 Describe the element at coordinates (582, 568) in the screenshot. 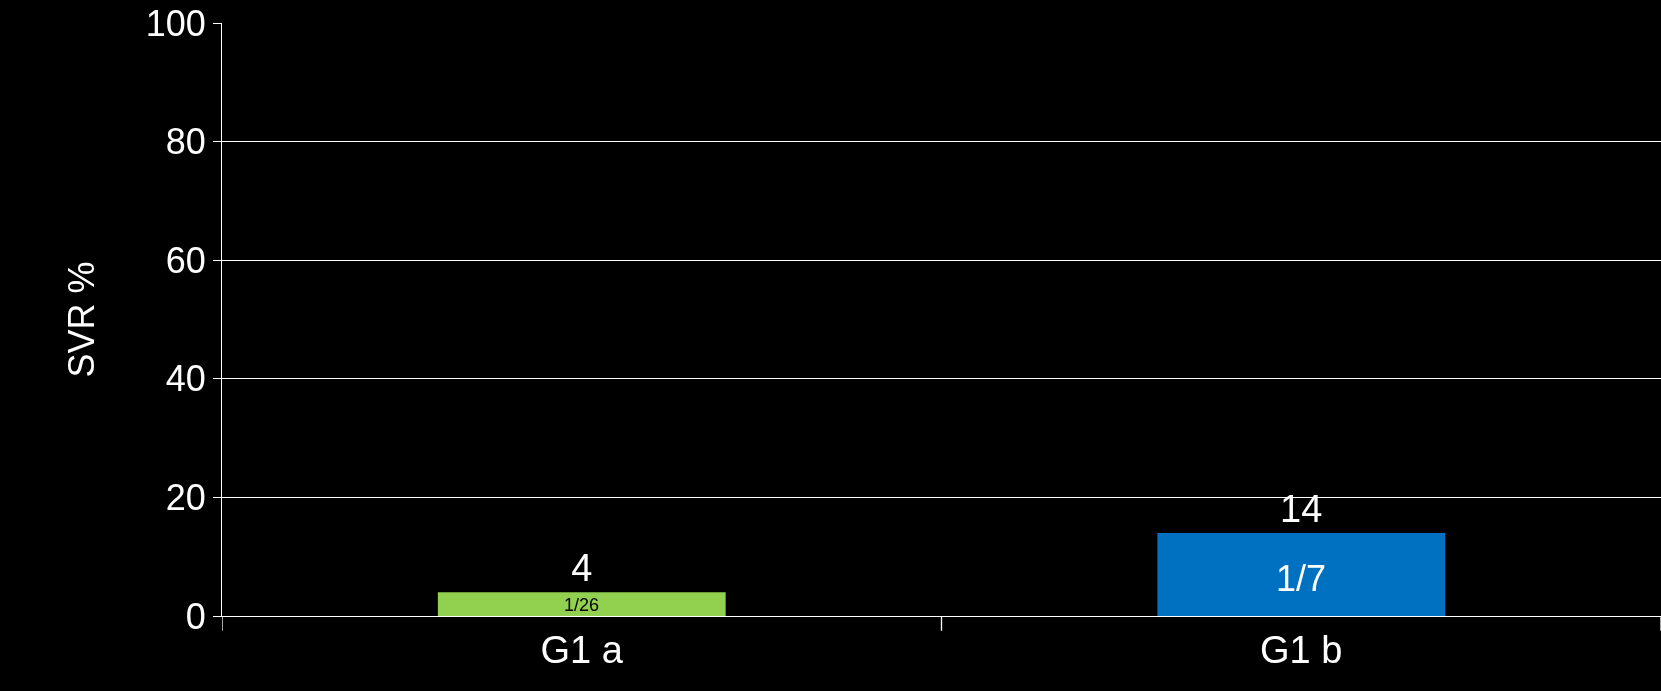

I see `data-label: 4` at that location.